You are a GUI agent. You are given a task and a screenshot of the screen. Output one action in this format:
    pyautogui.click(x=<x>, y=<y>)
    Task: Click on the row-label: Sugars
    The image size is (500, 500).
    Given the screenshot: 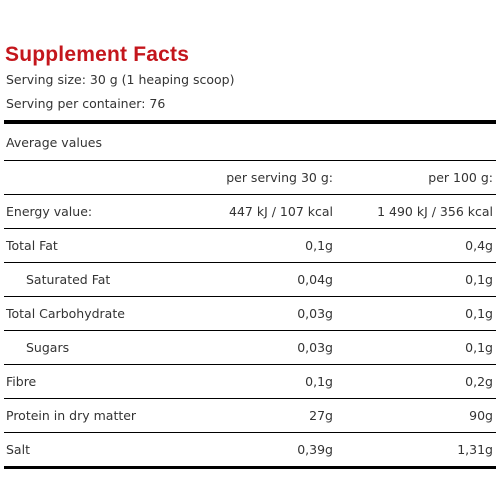 What is the action you would take?
    pyautogui.click(x=48, y=347)
    